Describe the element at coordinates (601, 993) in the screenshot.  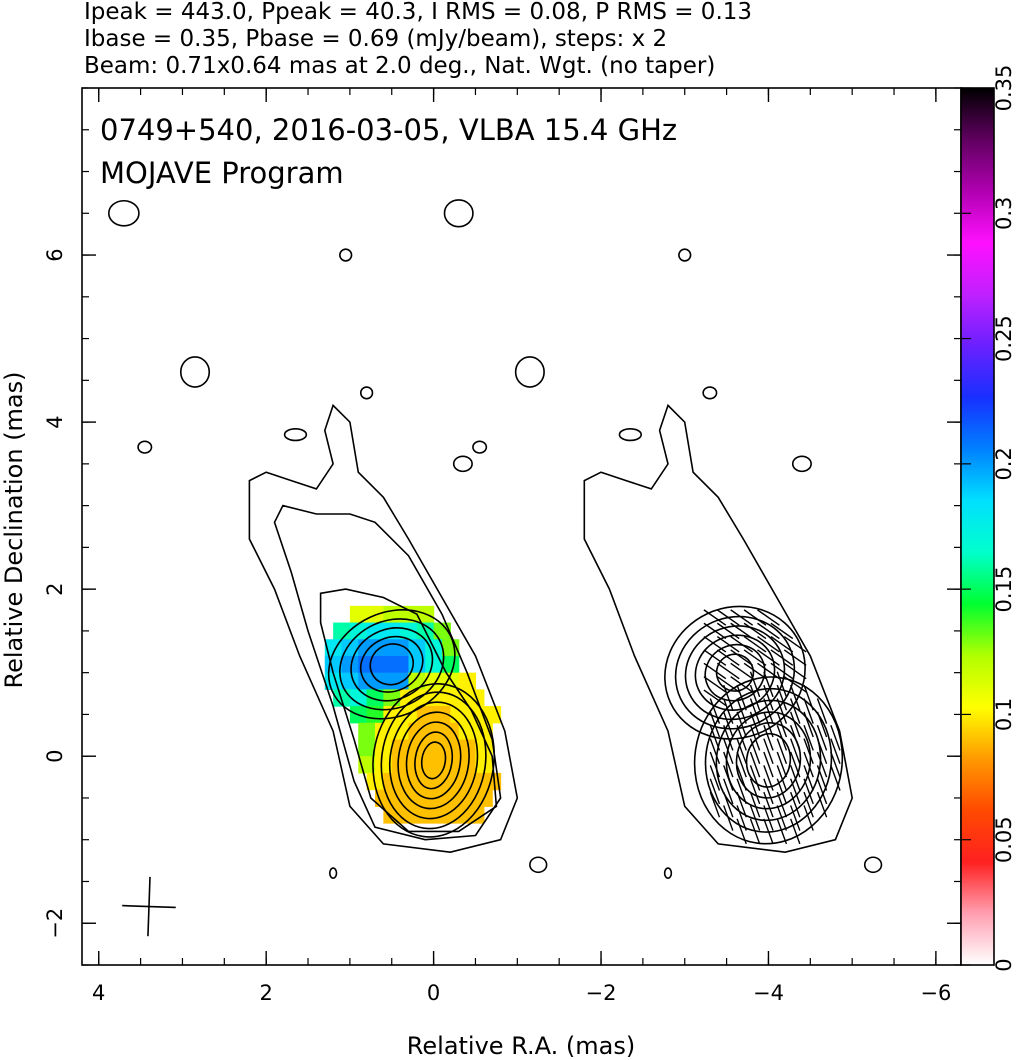
I see `x-tick-label: −2` at that location.